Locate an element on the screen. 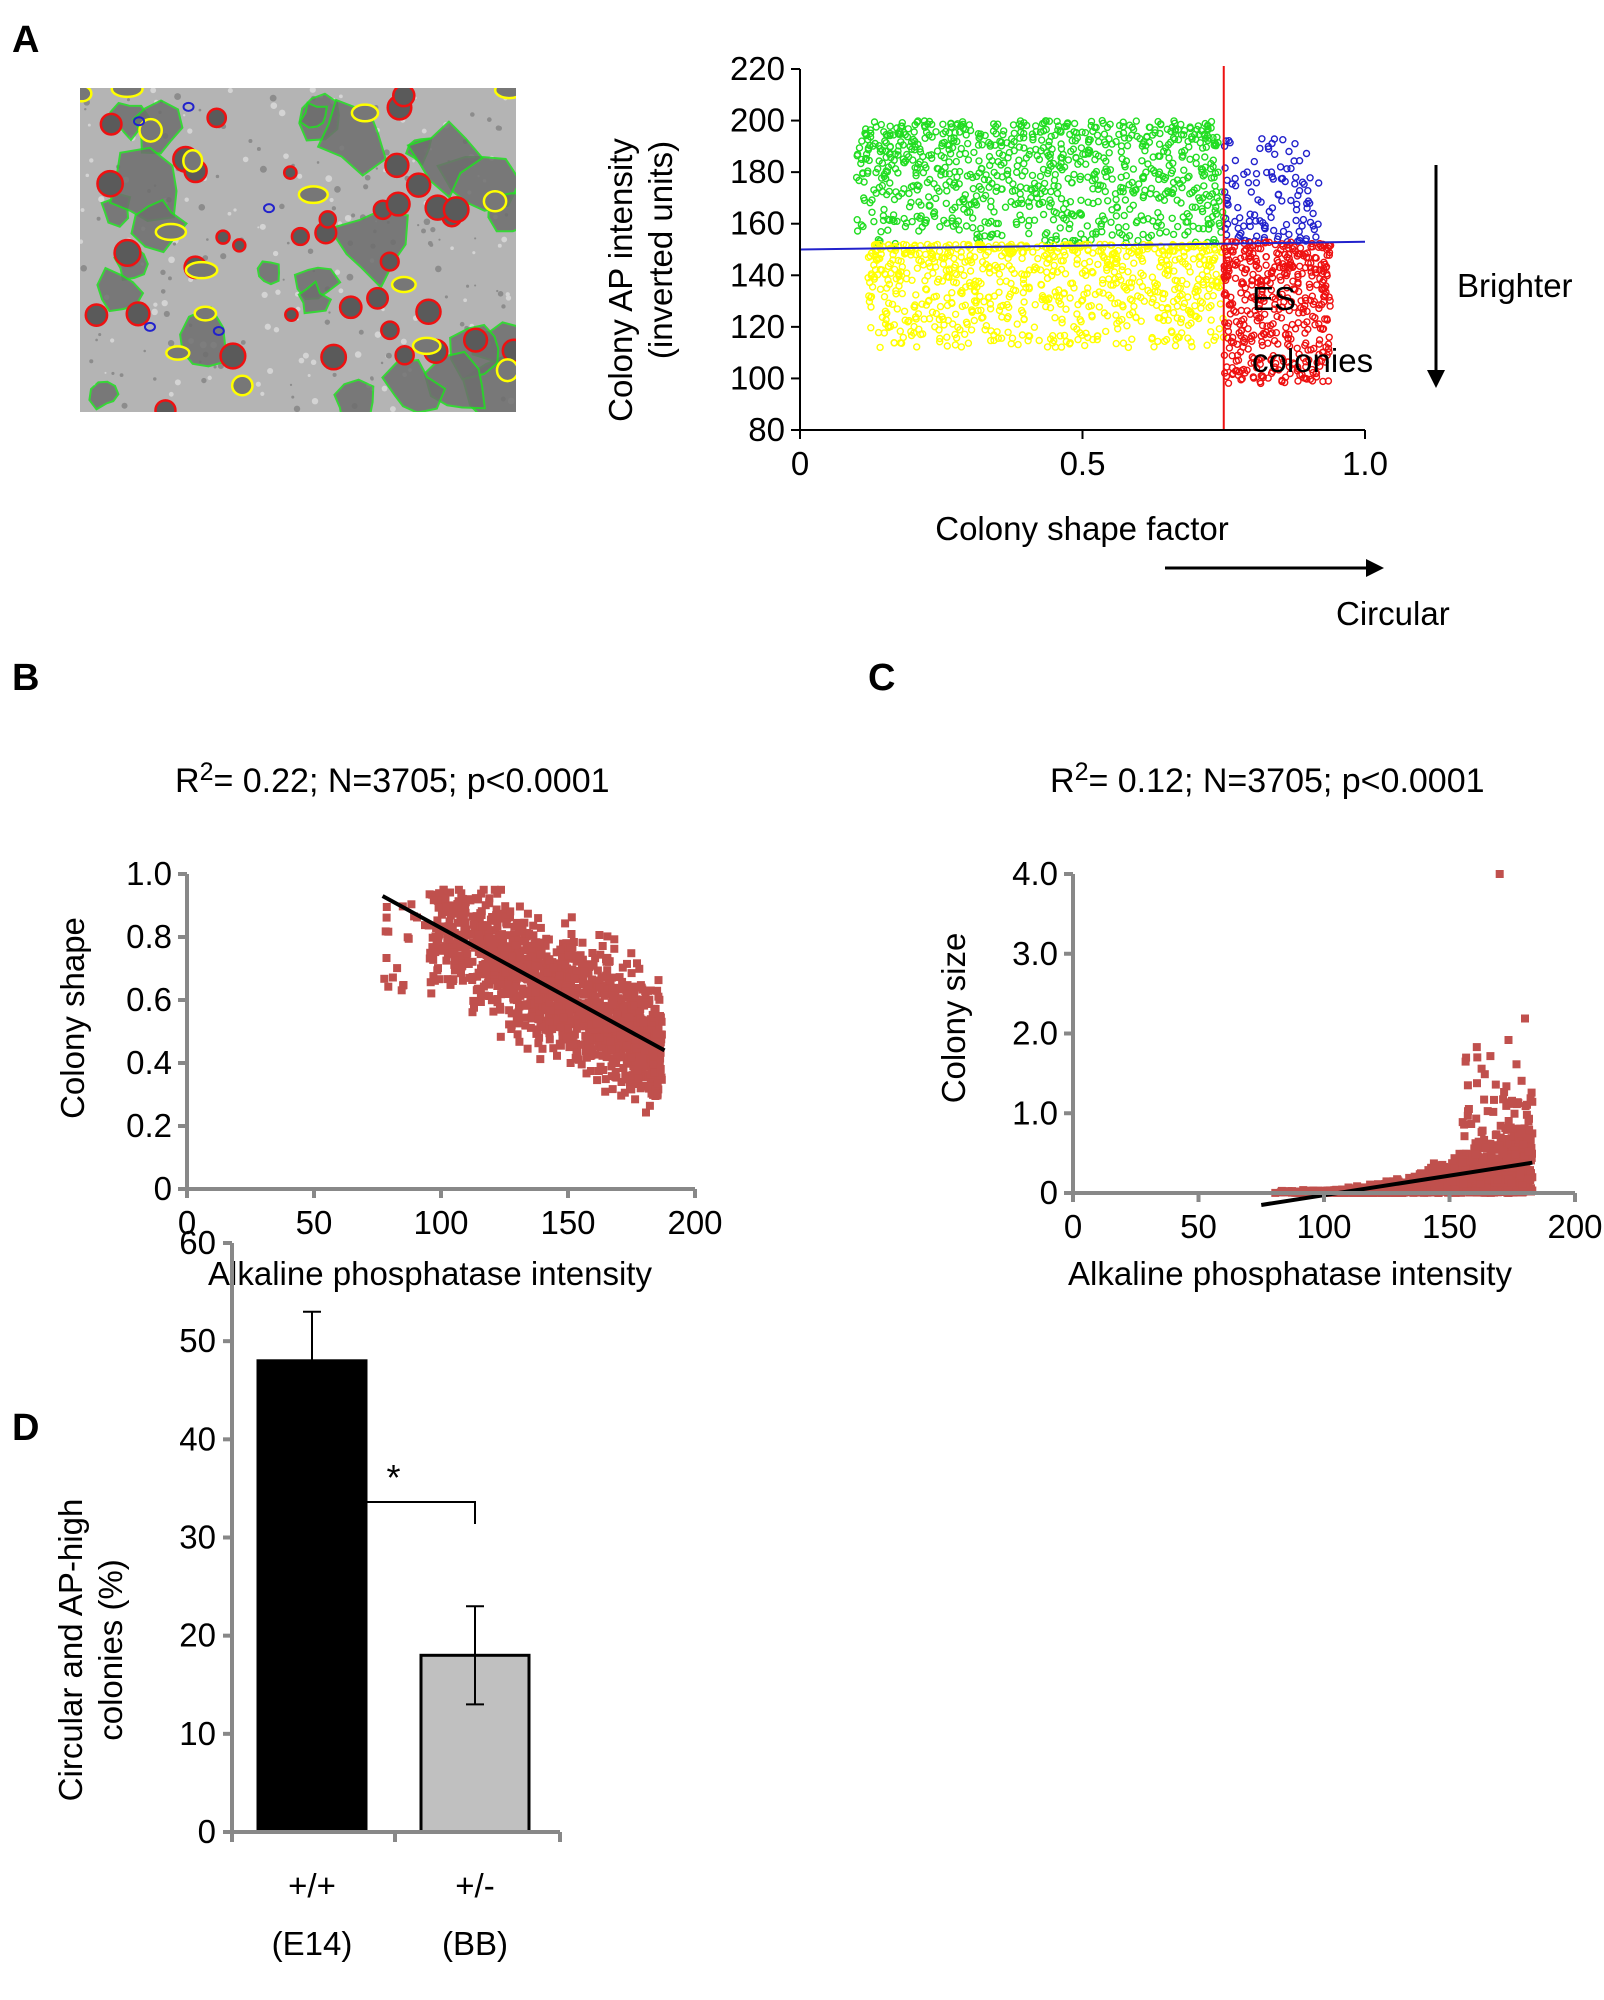  colony-yellow is located at coordinates (426, 346).